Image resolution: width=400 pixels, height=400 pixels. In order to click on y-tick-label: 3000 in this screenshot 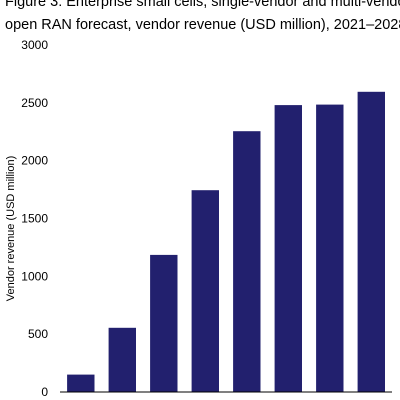, I will do `click(34, 45)`.